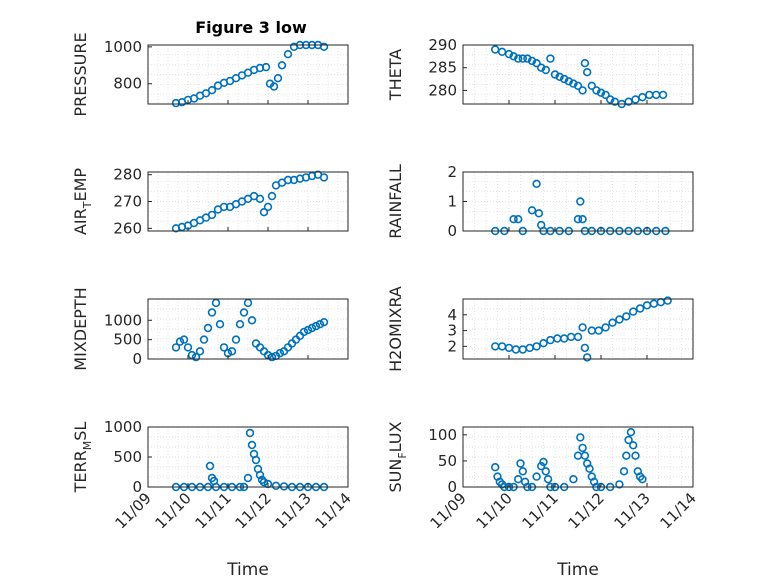 This screenshot has height=583, width=778. Describe the element at coordinates (213, 510) in the screenshot. I see `x-tick-label: 11/11` at that location.